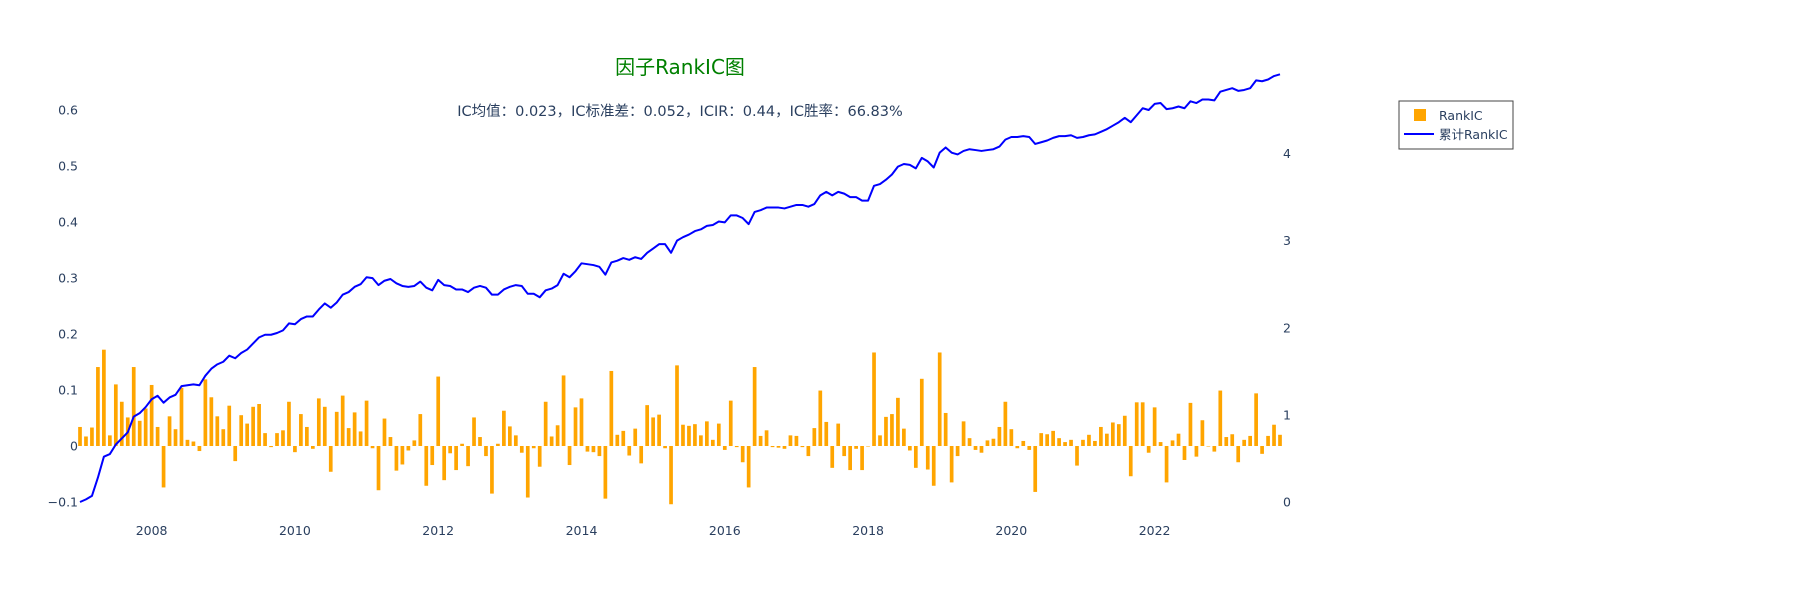  Describe the element at coordinates (1287, 327) in the screenshot. I see `right-y-tick-label: 2` at that location.